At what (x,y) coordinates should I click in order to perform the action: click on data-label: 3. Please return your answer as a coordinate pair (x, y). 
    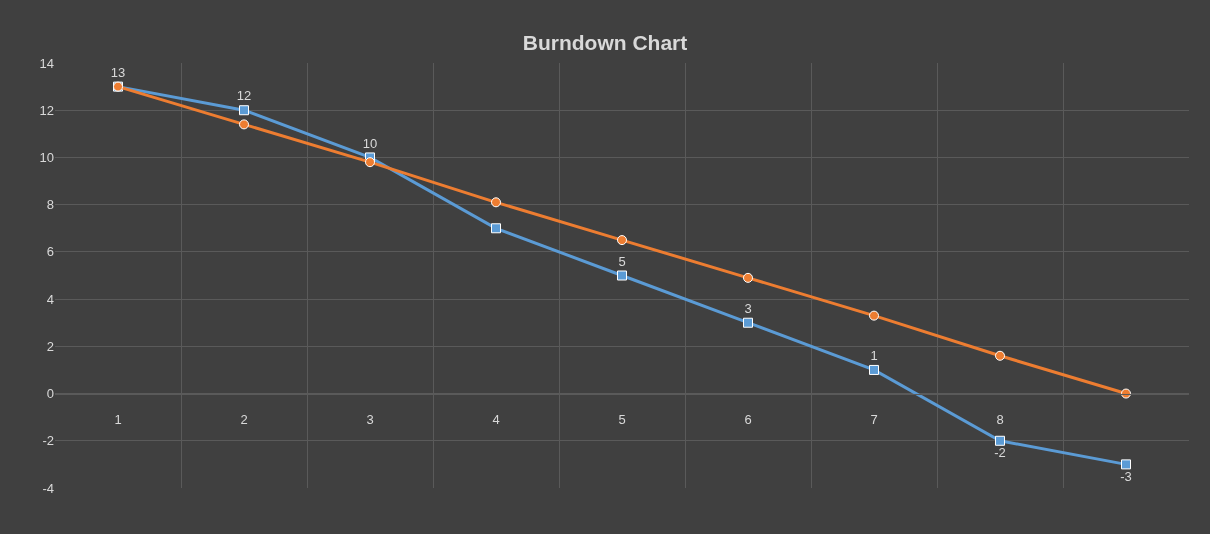
    Looking at the image, I should click on (748, 308).